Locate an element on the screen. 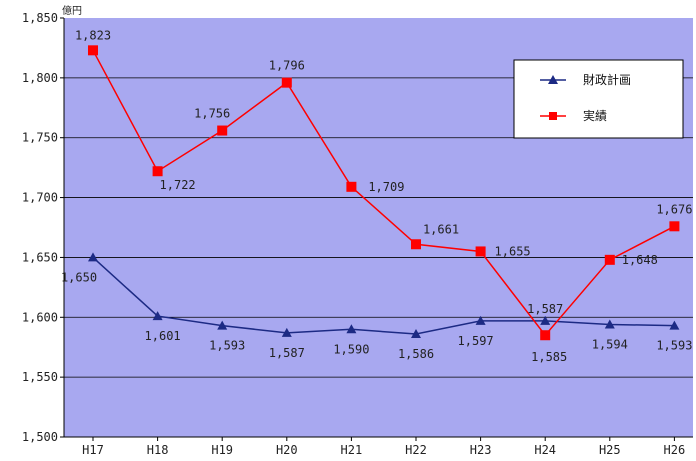 The image size is (696, 461). x-tick-label: H23 is located at coordinates (481, 450).